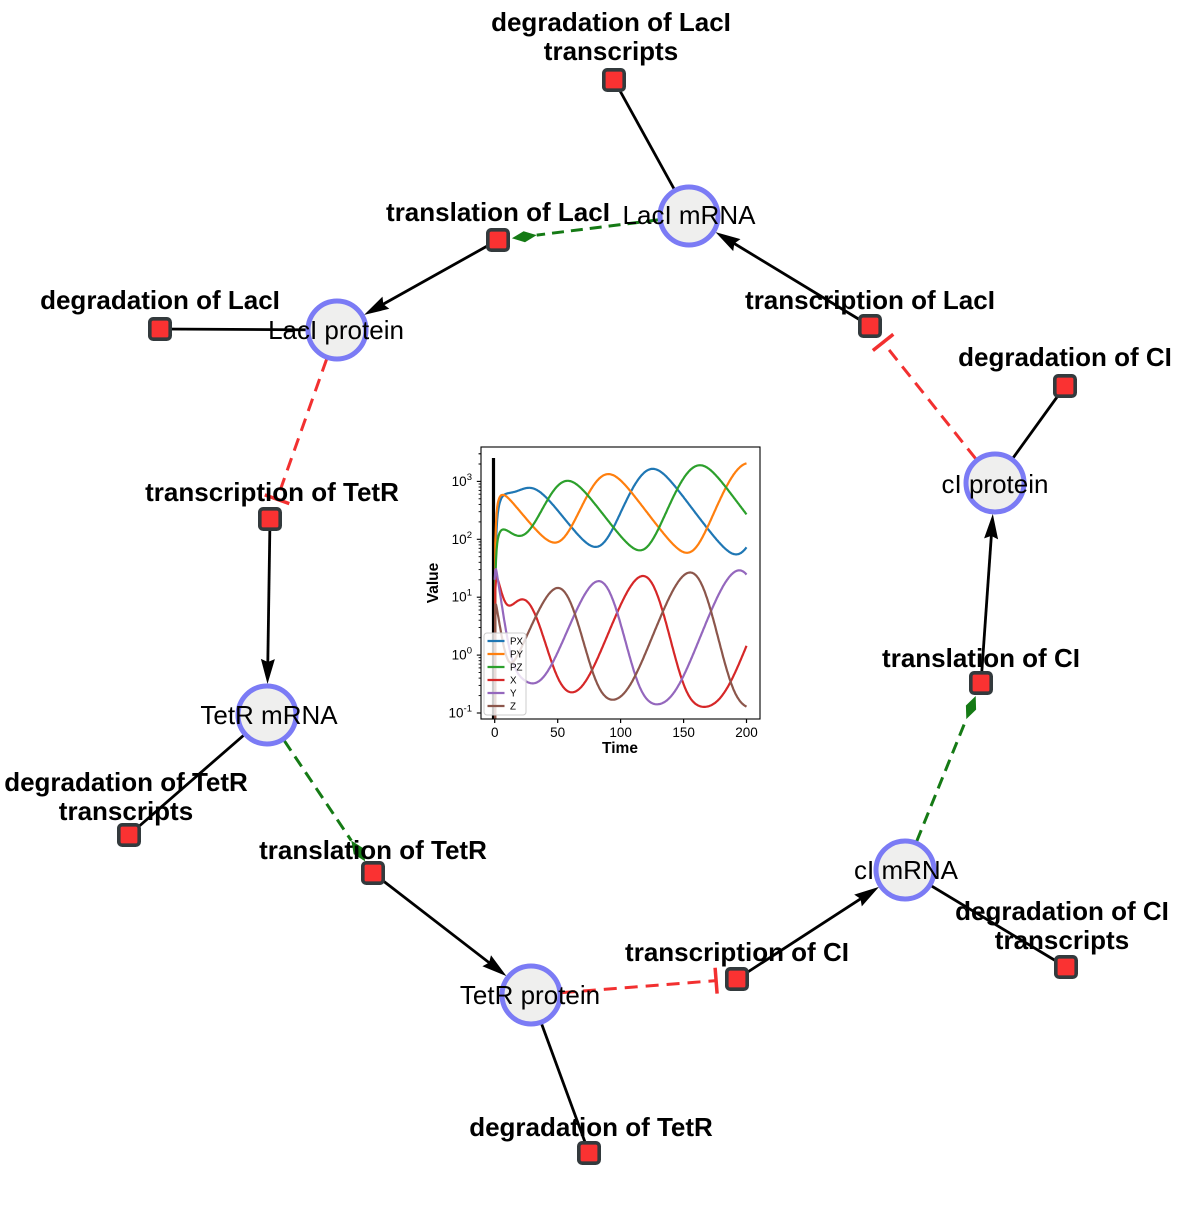 This screenshot has height=1205, width=1189. I want to click on svg-text: PZ, so click(516, 668).